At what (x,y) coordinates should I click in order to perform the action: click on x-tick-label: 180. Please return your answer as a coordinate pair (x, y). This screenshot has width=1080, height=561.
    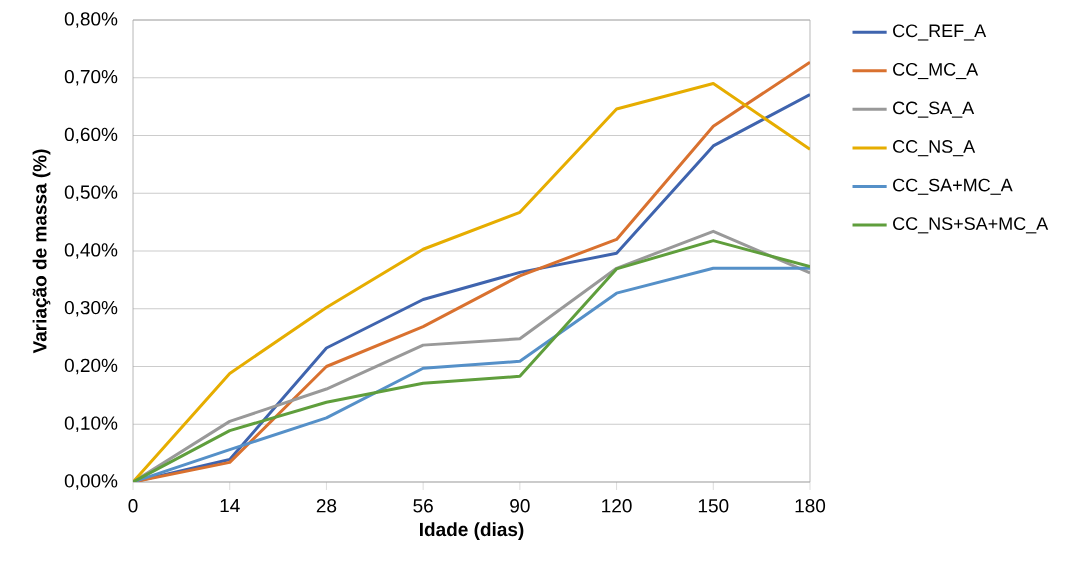
    Looking at the image, I should click on (810, 506).